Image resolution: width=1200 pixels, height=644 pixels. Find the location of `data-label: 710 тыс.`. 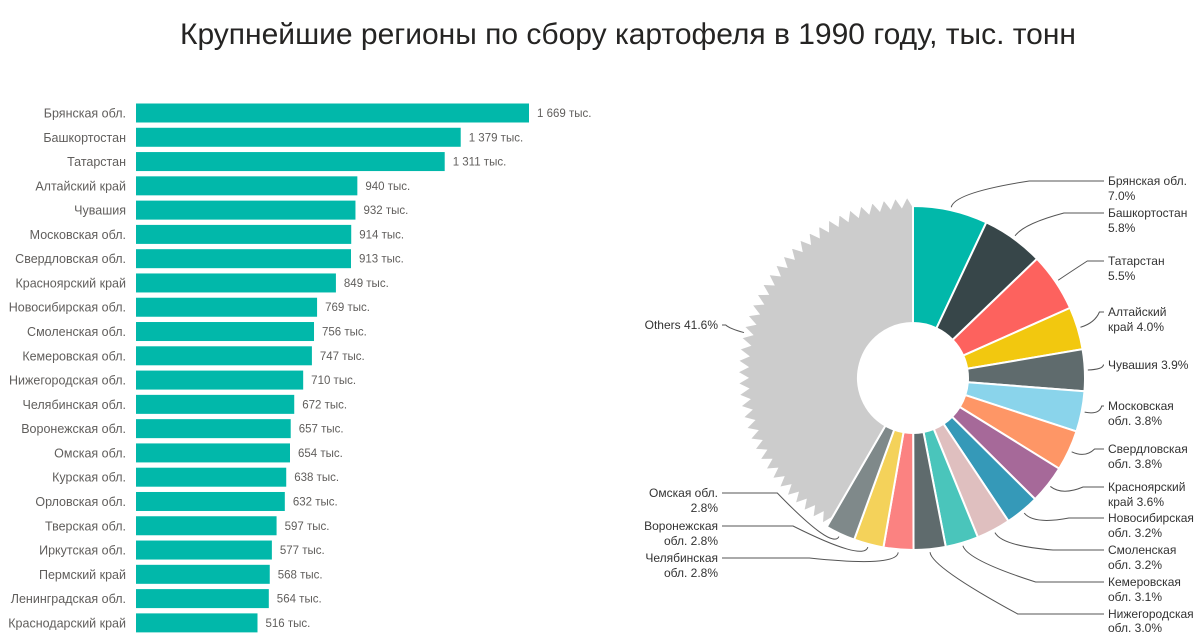

data-label: 710 тыс. is located at coordinates (333, 381).